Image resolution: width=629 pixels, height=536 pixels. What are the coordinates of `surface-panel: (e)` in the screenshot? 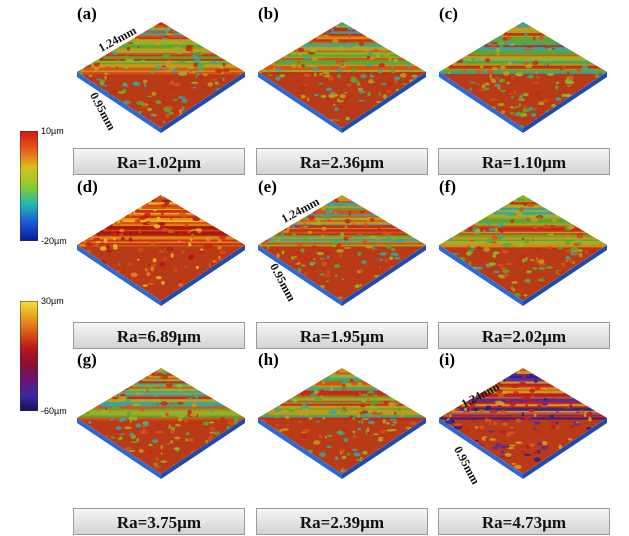 It's located at (346, 247).